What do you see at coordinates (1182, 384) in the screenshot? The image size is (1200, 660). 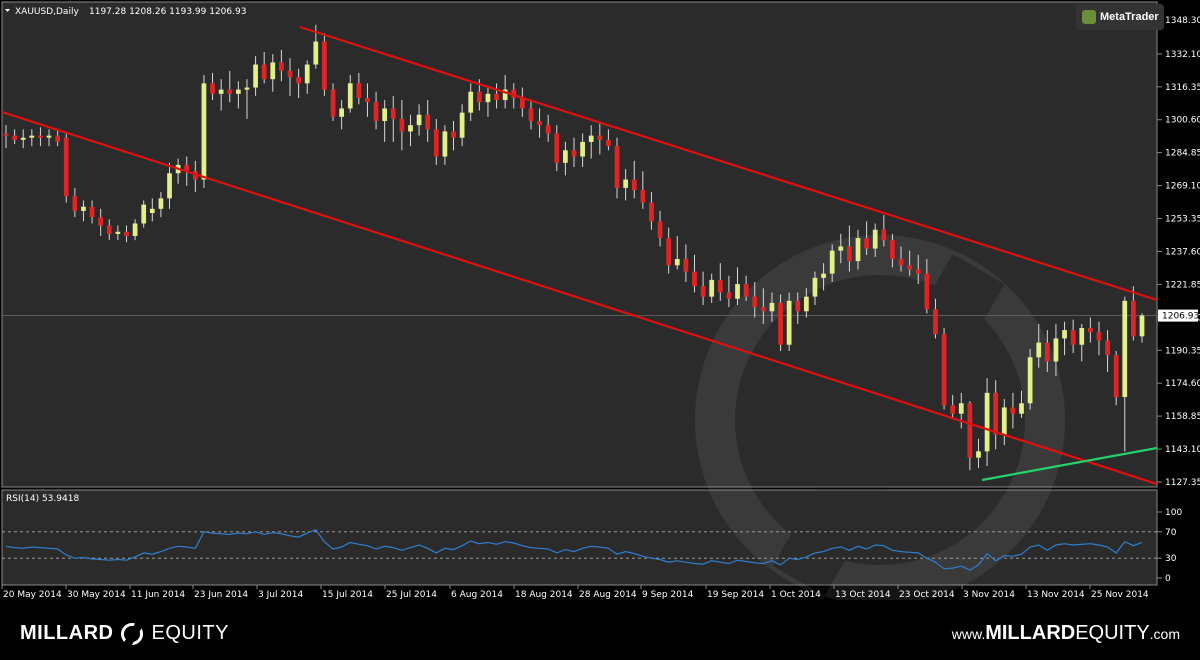 I see `y-tick-label: 1174.60` at bounding box center [1182, 384].